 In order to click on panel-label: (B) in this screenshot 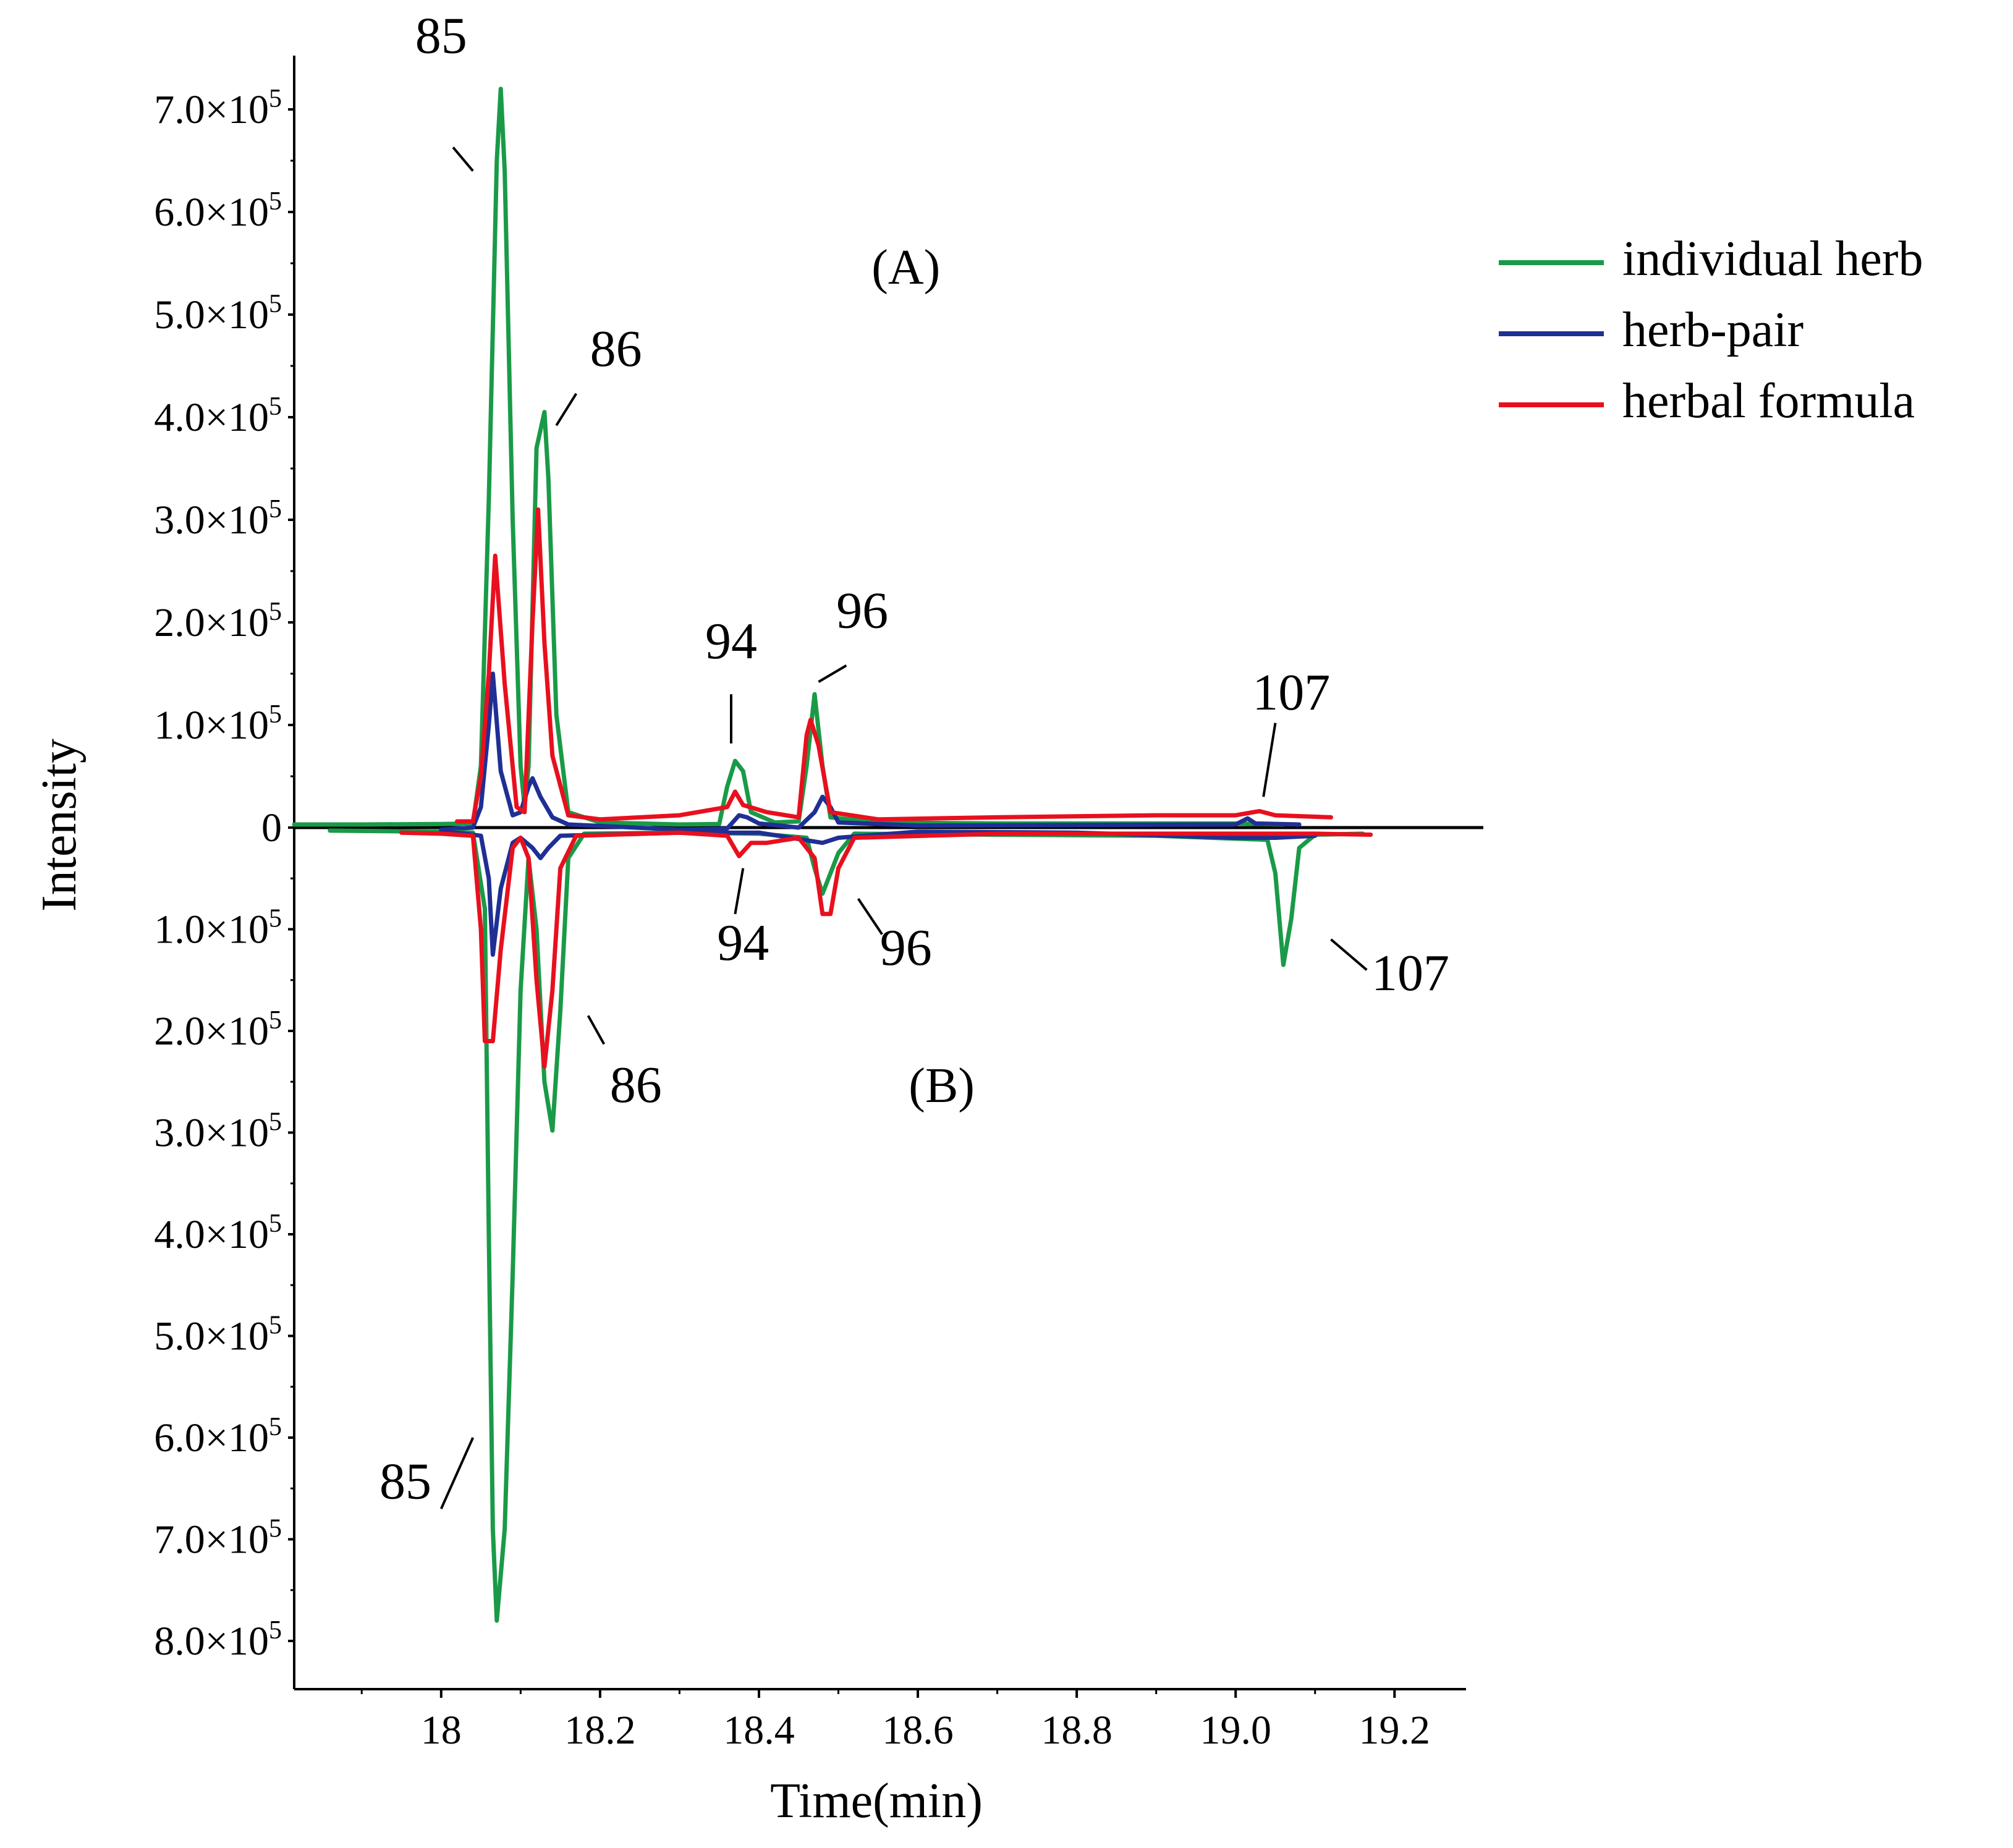, I will do `click(942, 1086)`.